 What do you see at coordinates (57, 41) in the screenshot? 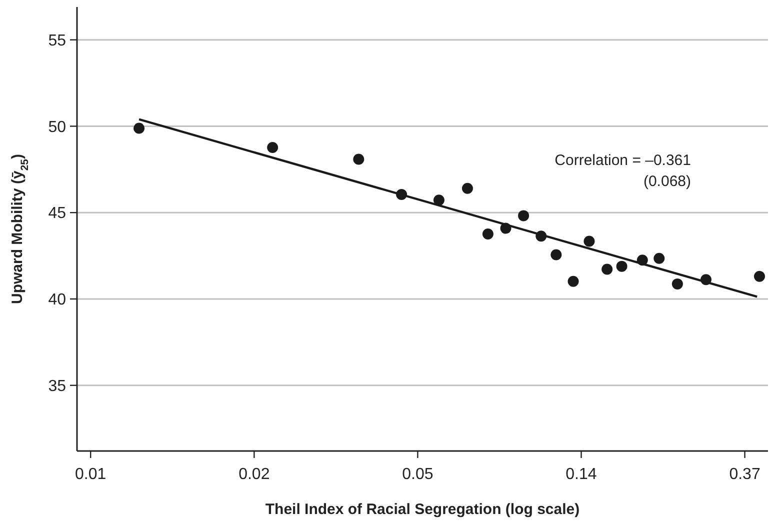
I see `y-tick-label: 55` at bounding box center [57, 41].